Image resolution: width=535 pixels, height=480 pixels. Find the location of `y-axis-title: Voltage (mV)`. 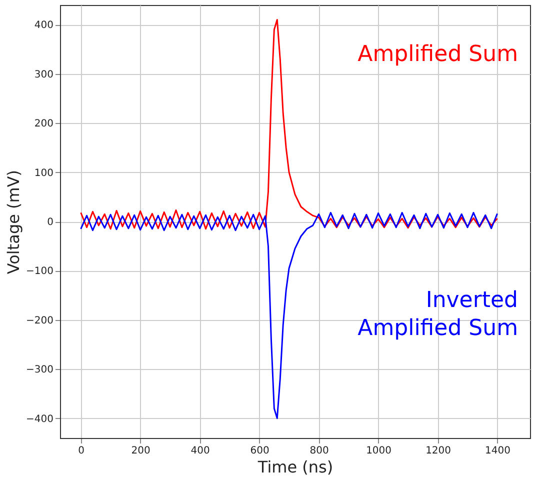

y-axis-title: Voltage (mV) is located at coordinates (14, 222).